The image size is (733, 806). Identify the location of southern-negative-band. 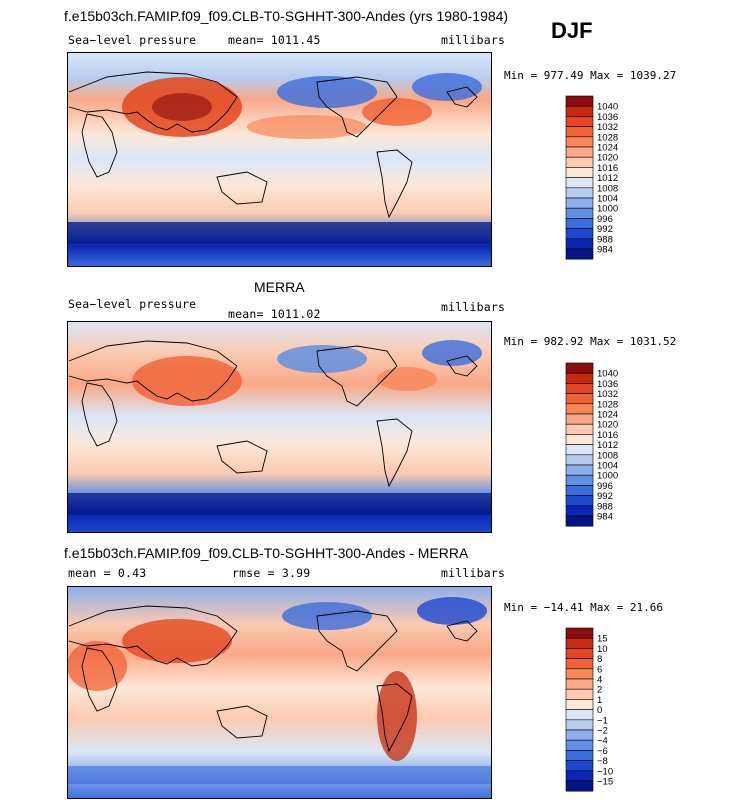
(279, 775).